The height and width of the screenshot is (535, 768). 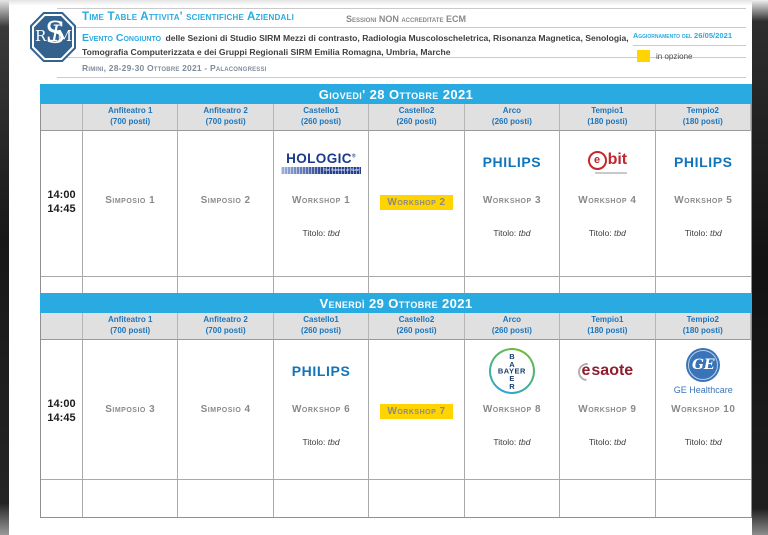 What do you see at coordinates (663, 35) in the screenshot?
I see `update-label: Aggiornamento del` at bounding box center [663, 35].